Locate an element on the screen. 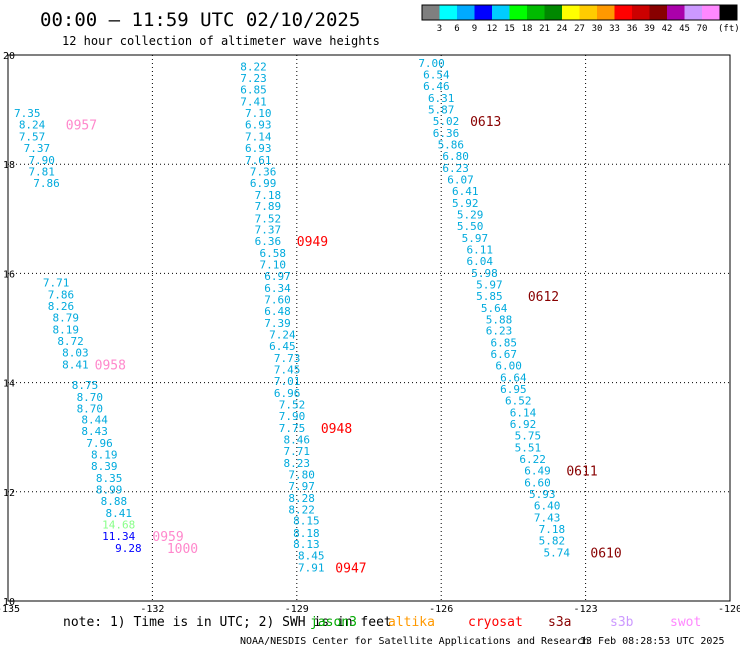  wave-height-label: 7.73 is located at coordinates (287, 358).